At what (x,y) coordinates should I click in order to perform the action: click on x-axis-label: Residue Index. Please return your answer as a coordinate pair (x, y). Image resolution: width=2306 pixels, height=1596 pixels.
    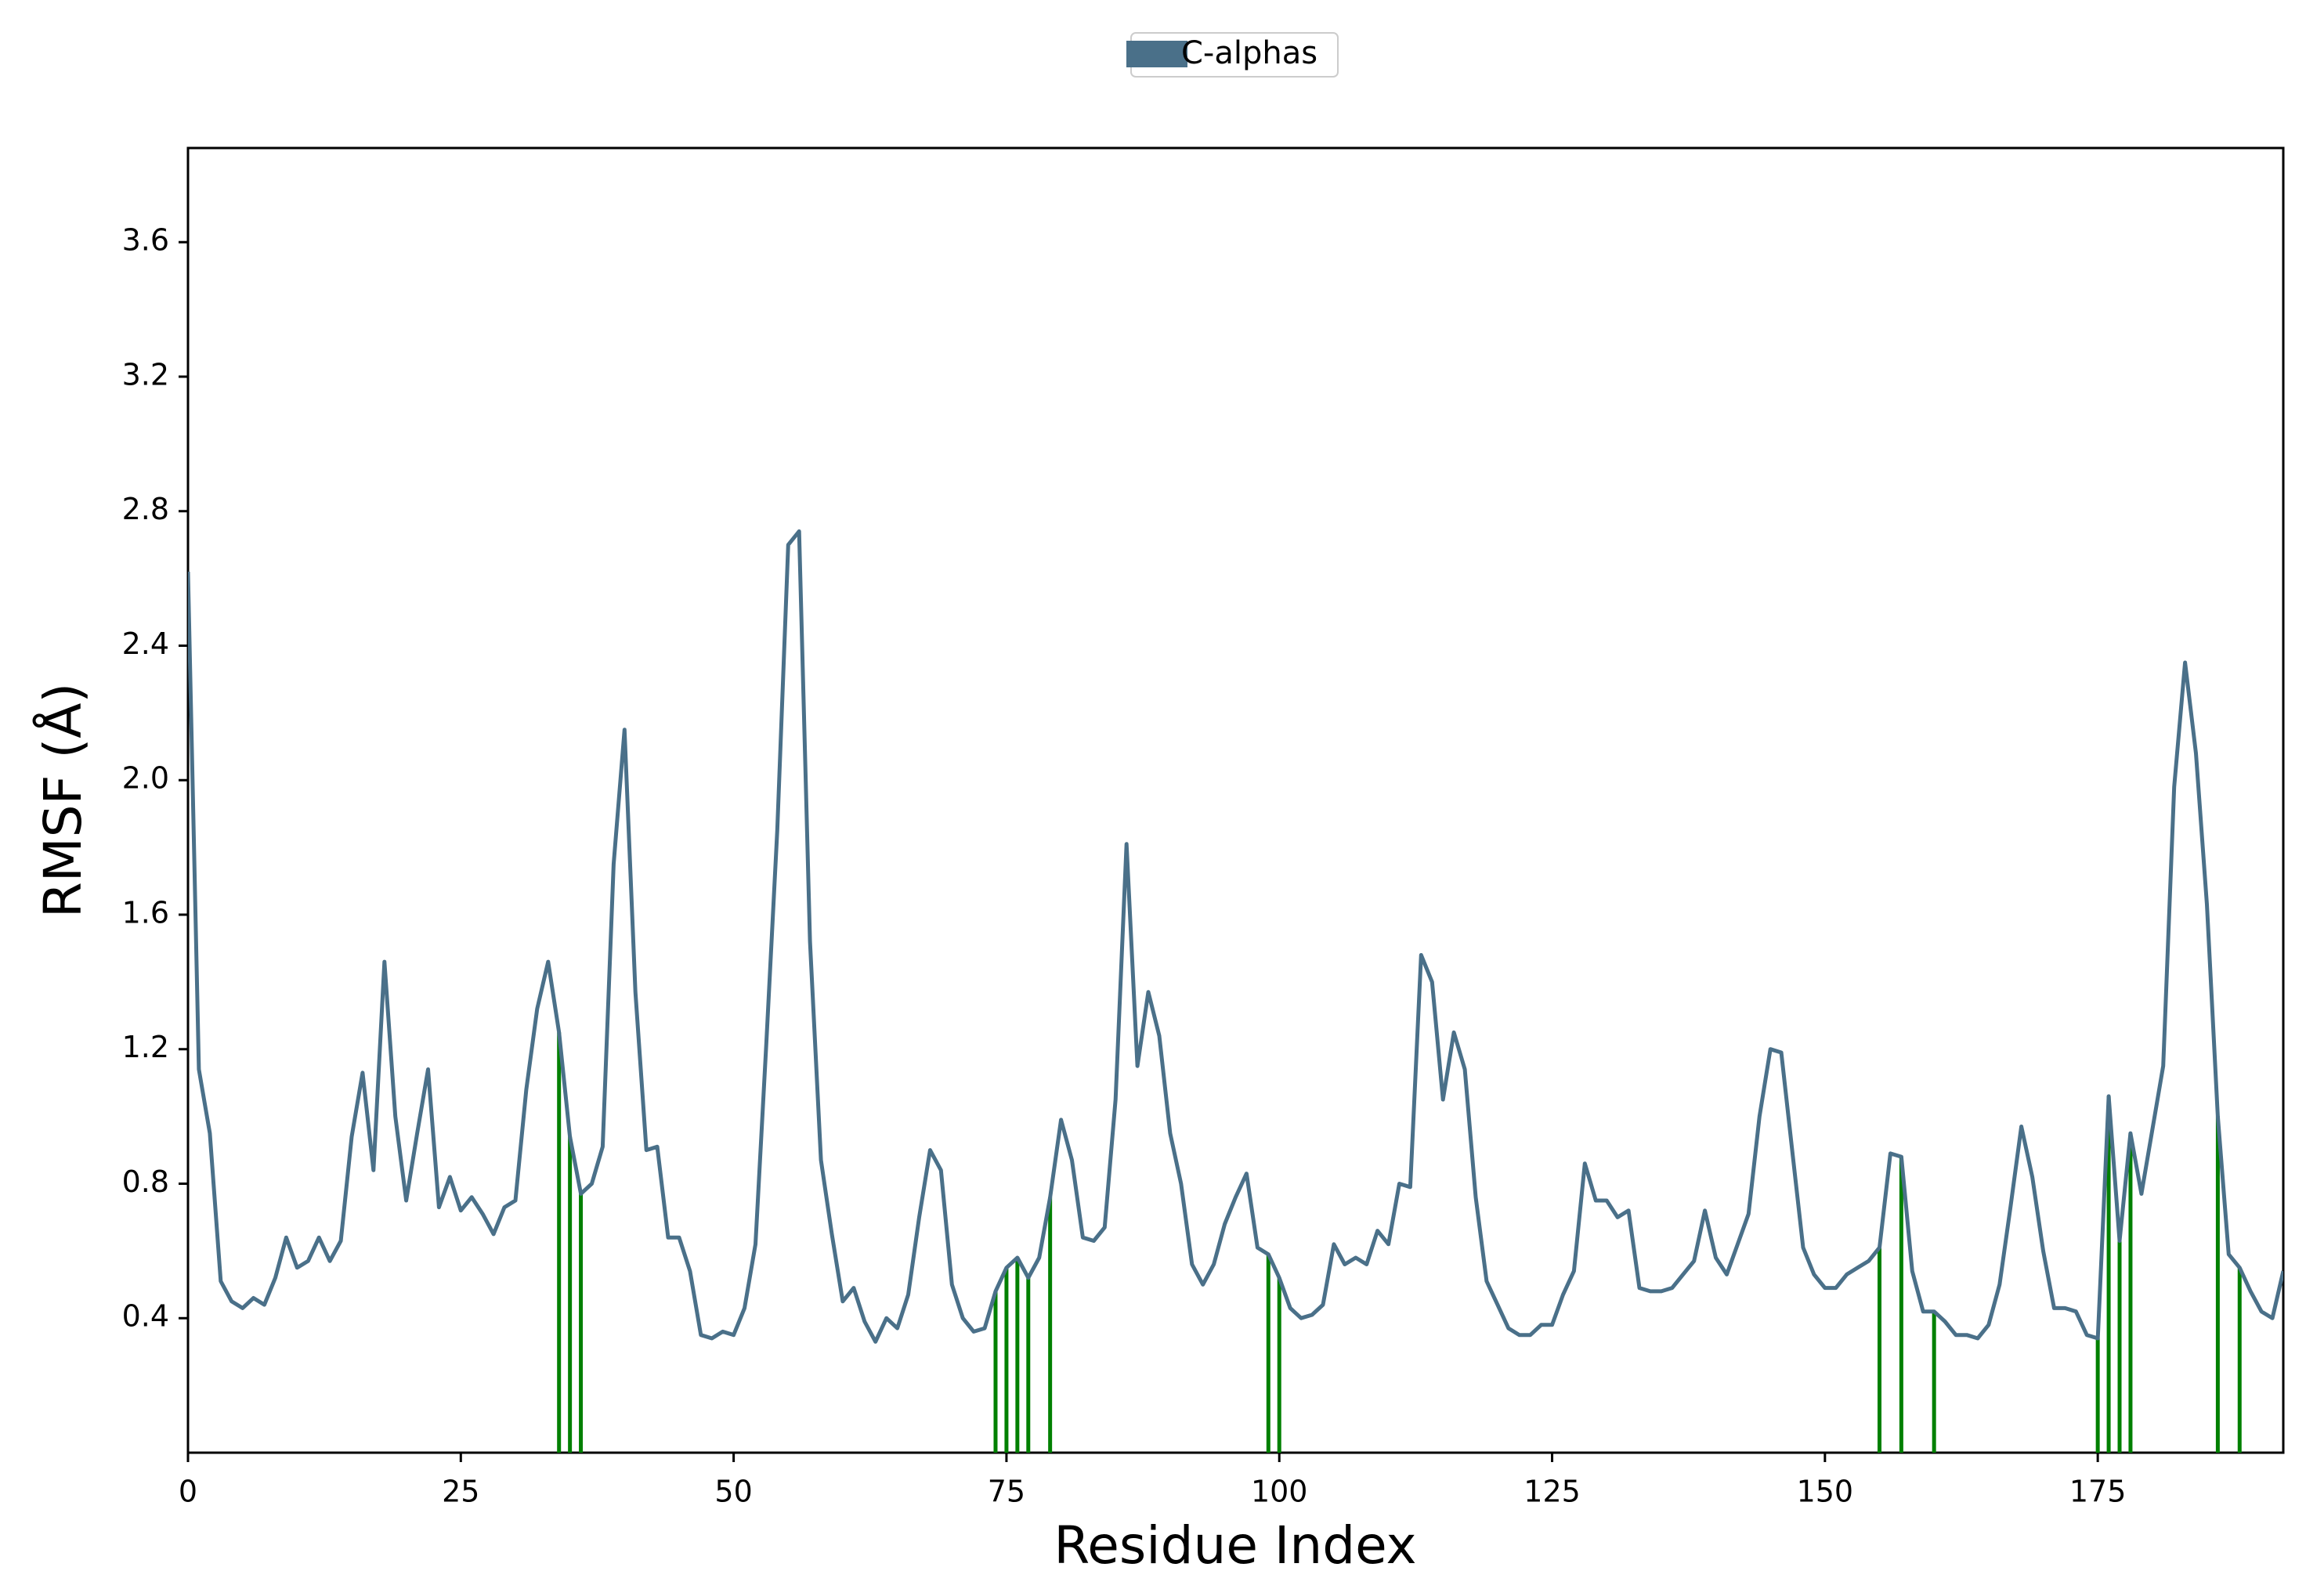
    Looking at the image, I should click on (1235, 1545).